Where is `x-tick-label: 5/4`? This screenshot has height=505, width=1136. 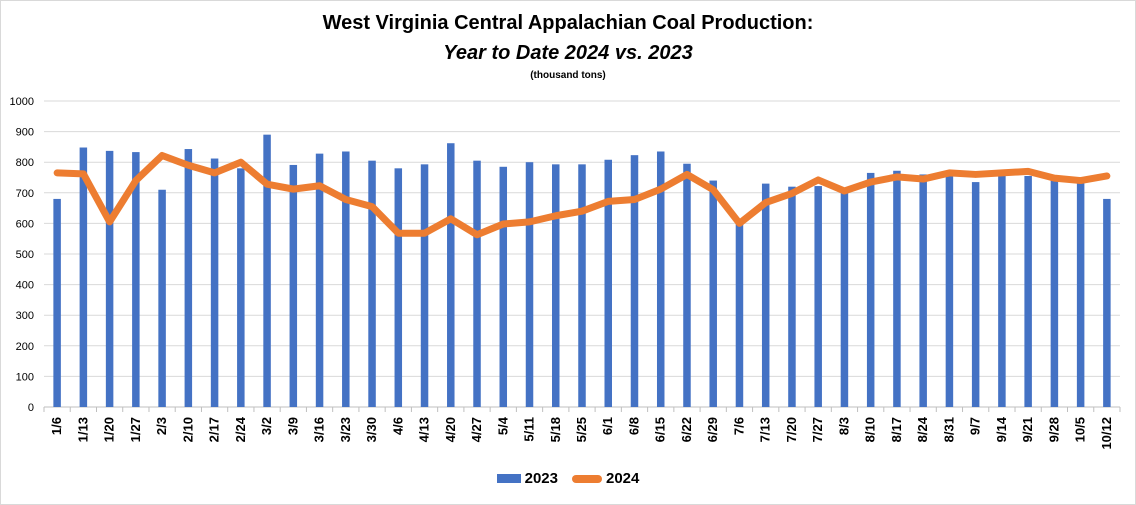 x-tick-label: 5/4 is located at coordinates (502, 425).